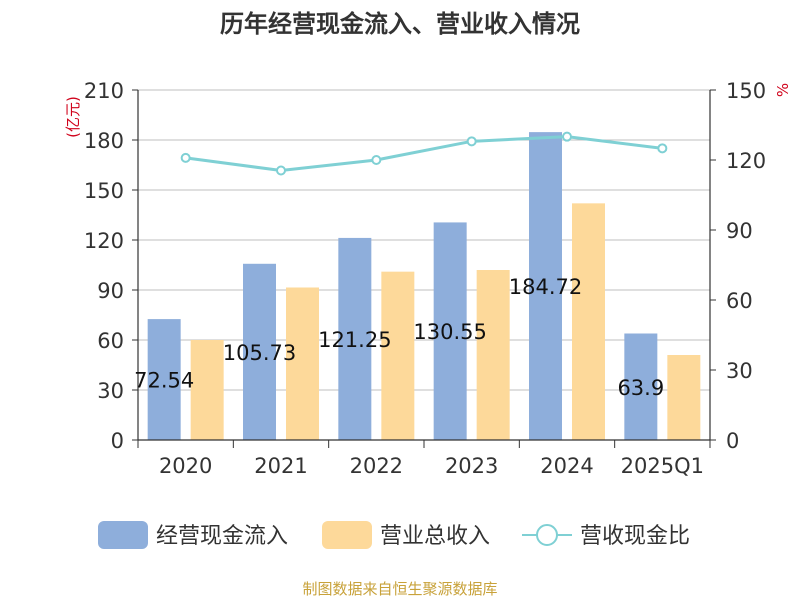 The width and height of the screenshot is (800, 604). Describe the element at coordinates (185, 466) in the screenshot. I see `x-tick-label: 2020` at that location.